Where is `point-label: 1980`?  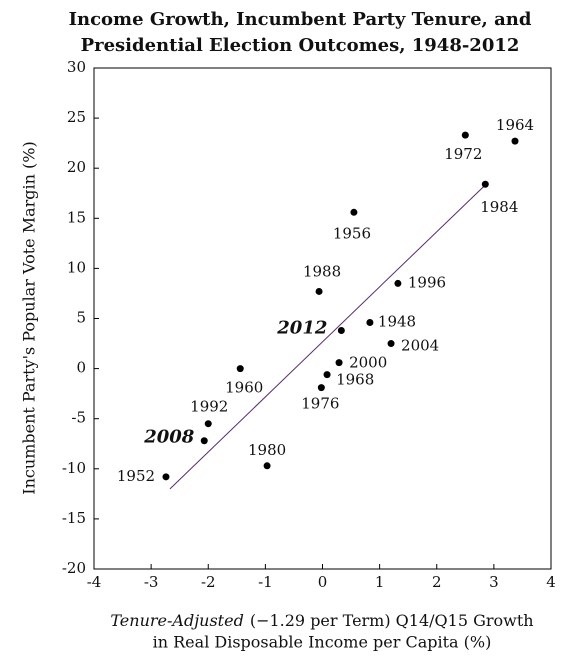 point-label: 1980 is located at coordinates (267, 450).